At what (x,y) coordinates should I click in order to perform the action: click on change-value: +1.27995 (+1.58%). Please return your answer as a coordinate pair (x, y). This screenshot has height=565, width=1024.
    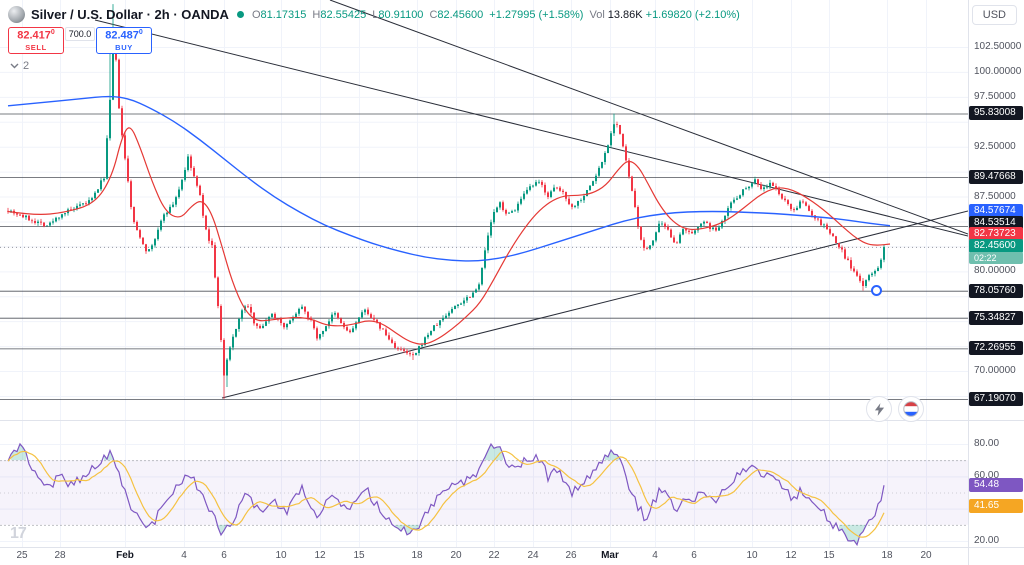
    Looking at the image, I should click on (536, 14).